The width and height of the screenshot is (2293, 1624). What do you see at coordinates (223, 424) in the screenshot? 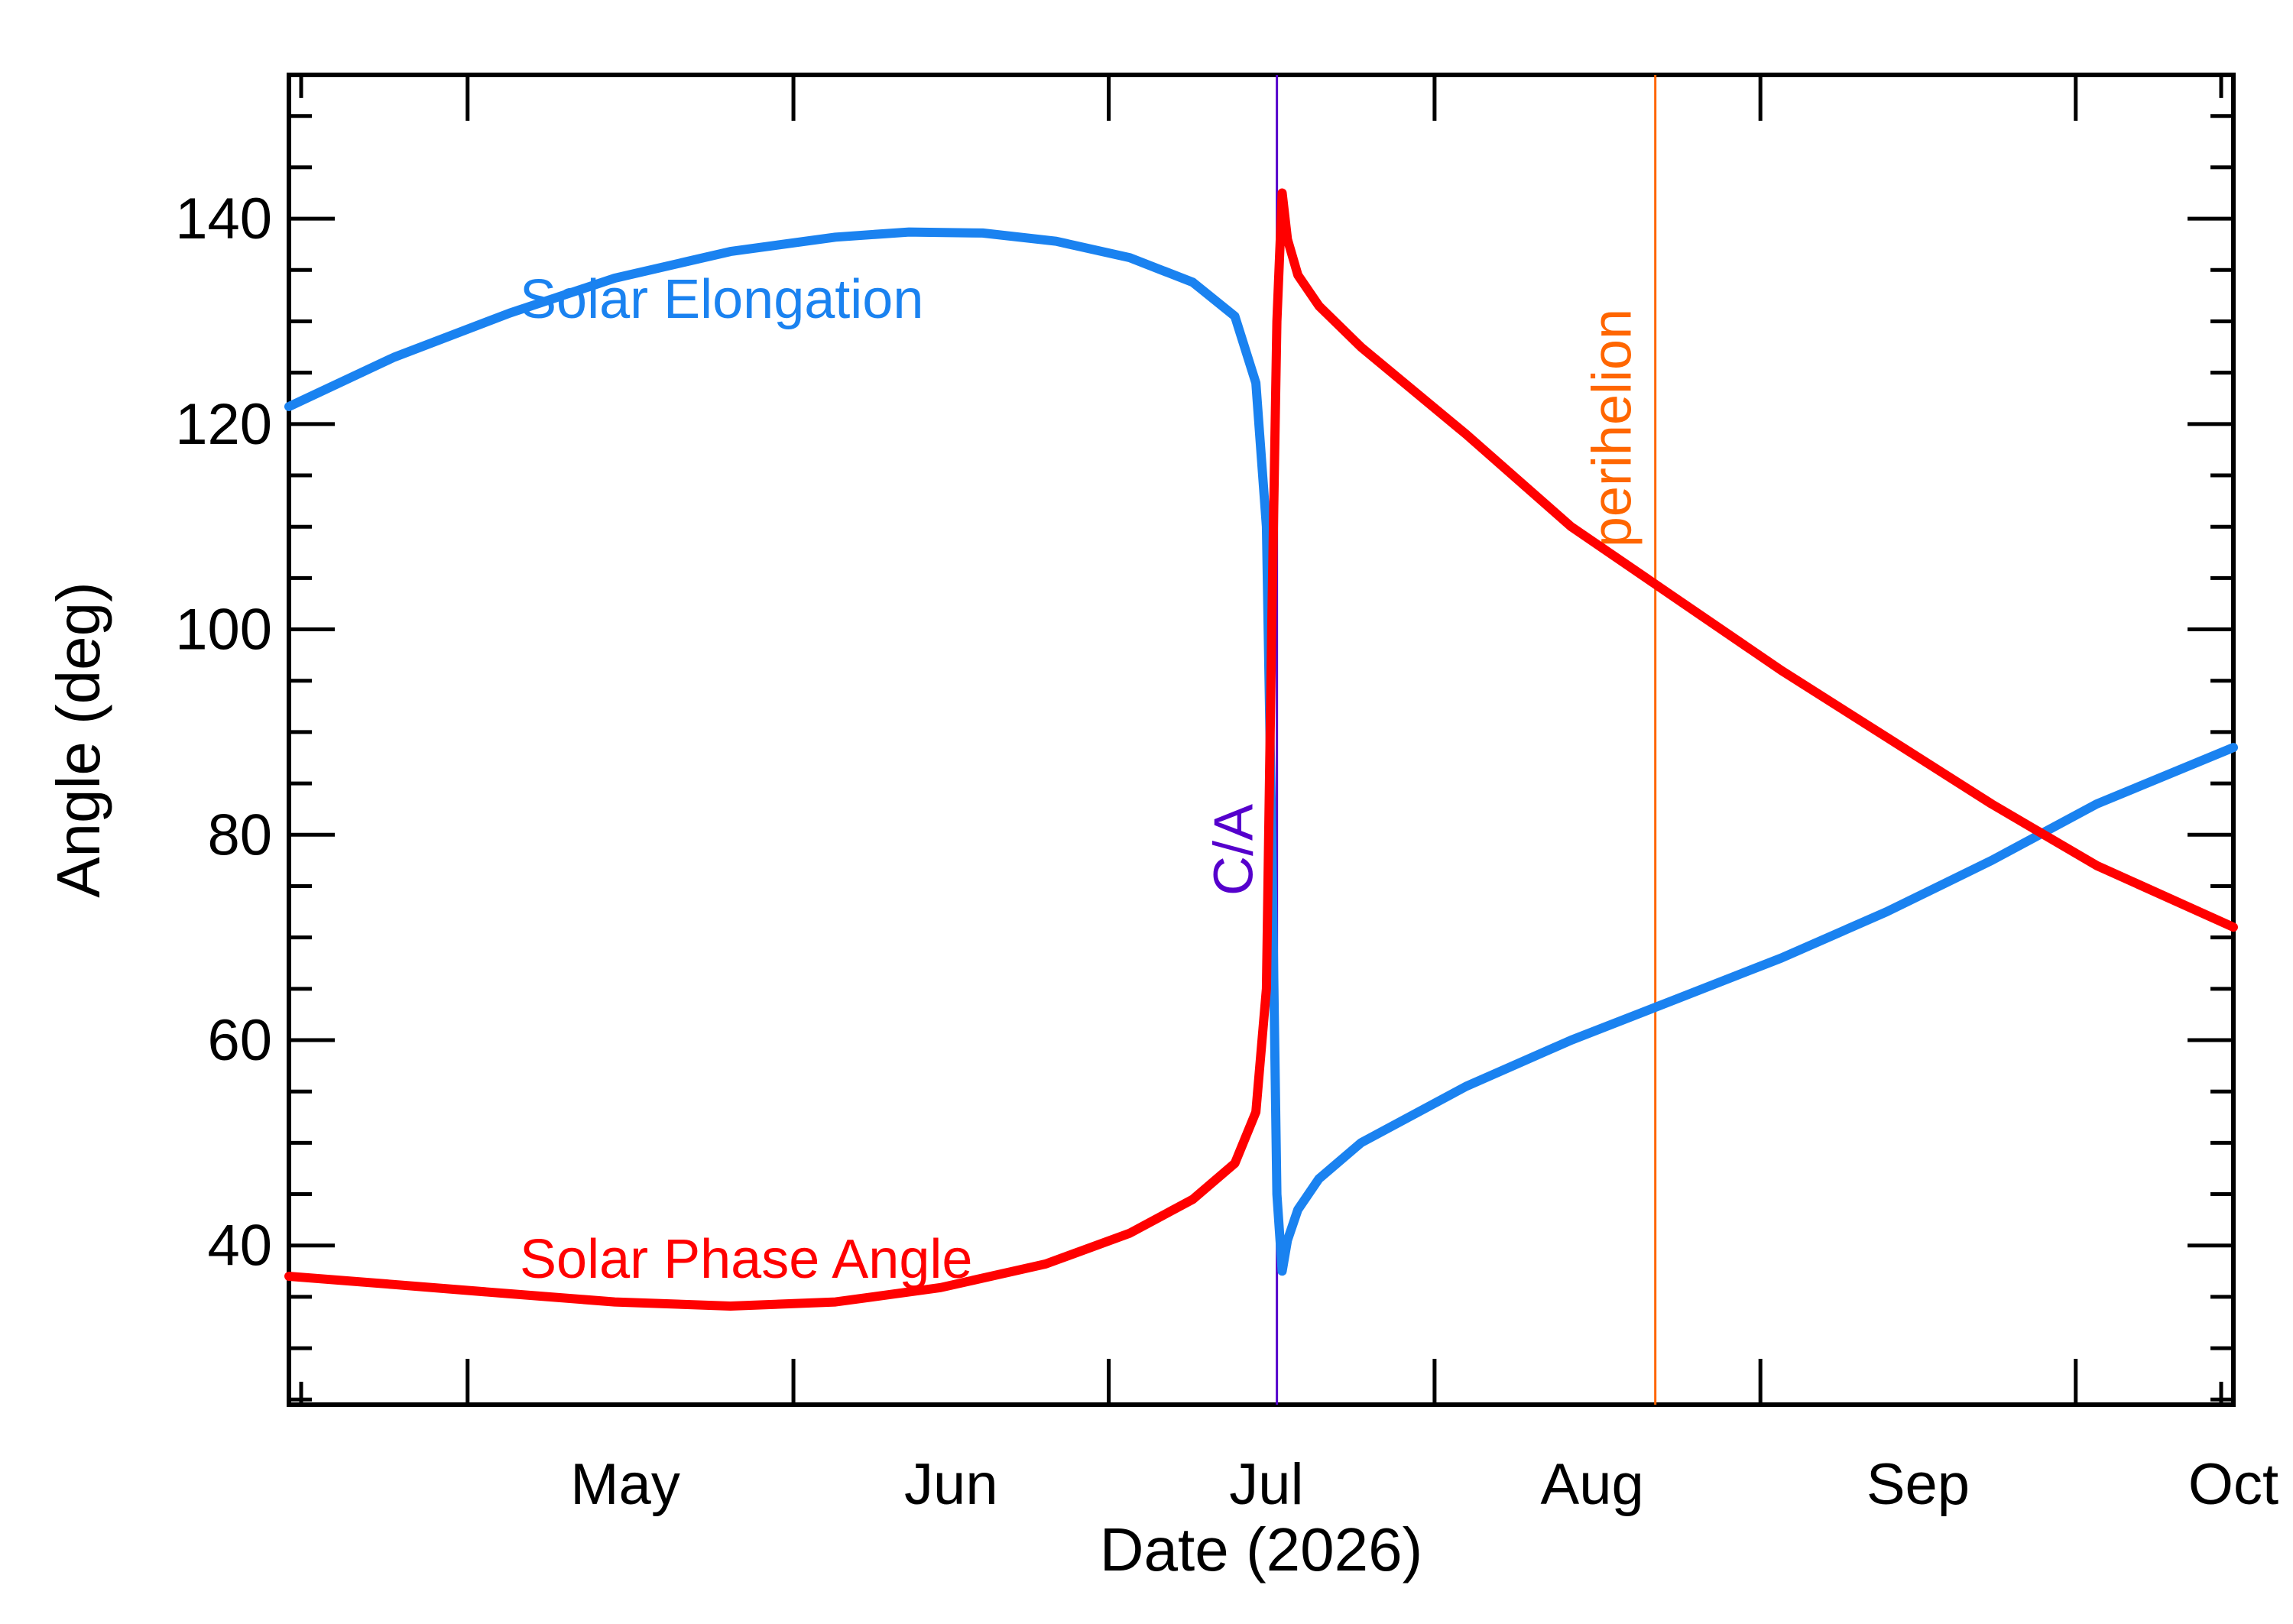
I see `y-tick-label: 120` at bounding box center [223, 424].